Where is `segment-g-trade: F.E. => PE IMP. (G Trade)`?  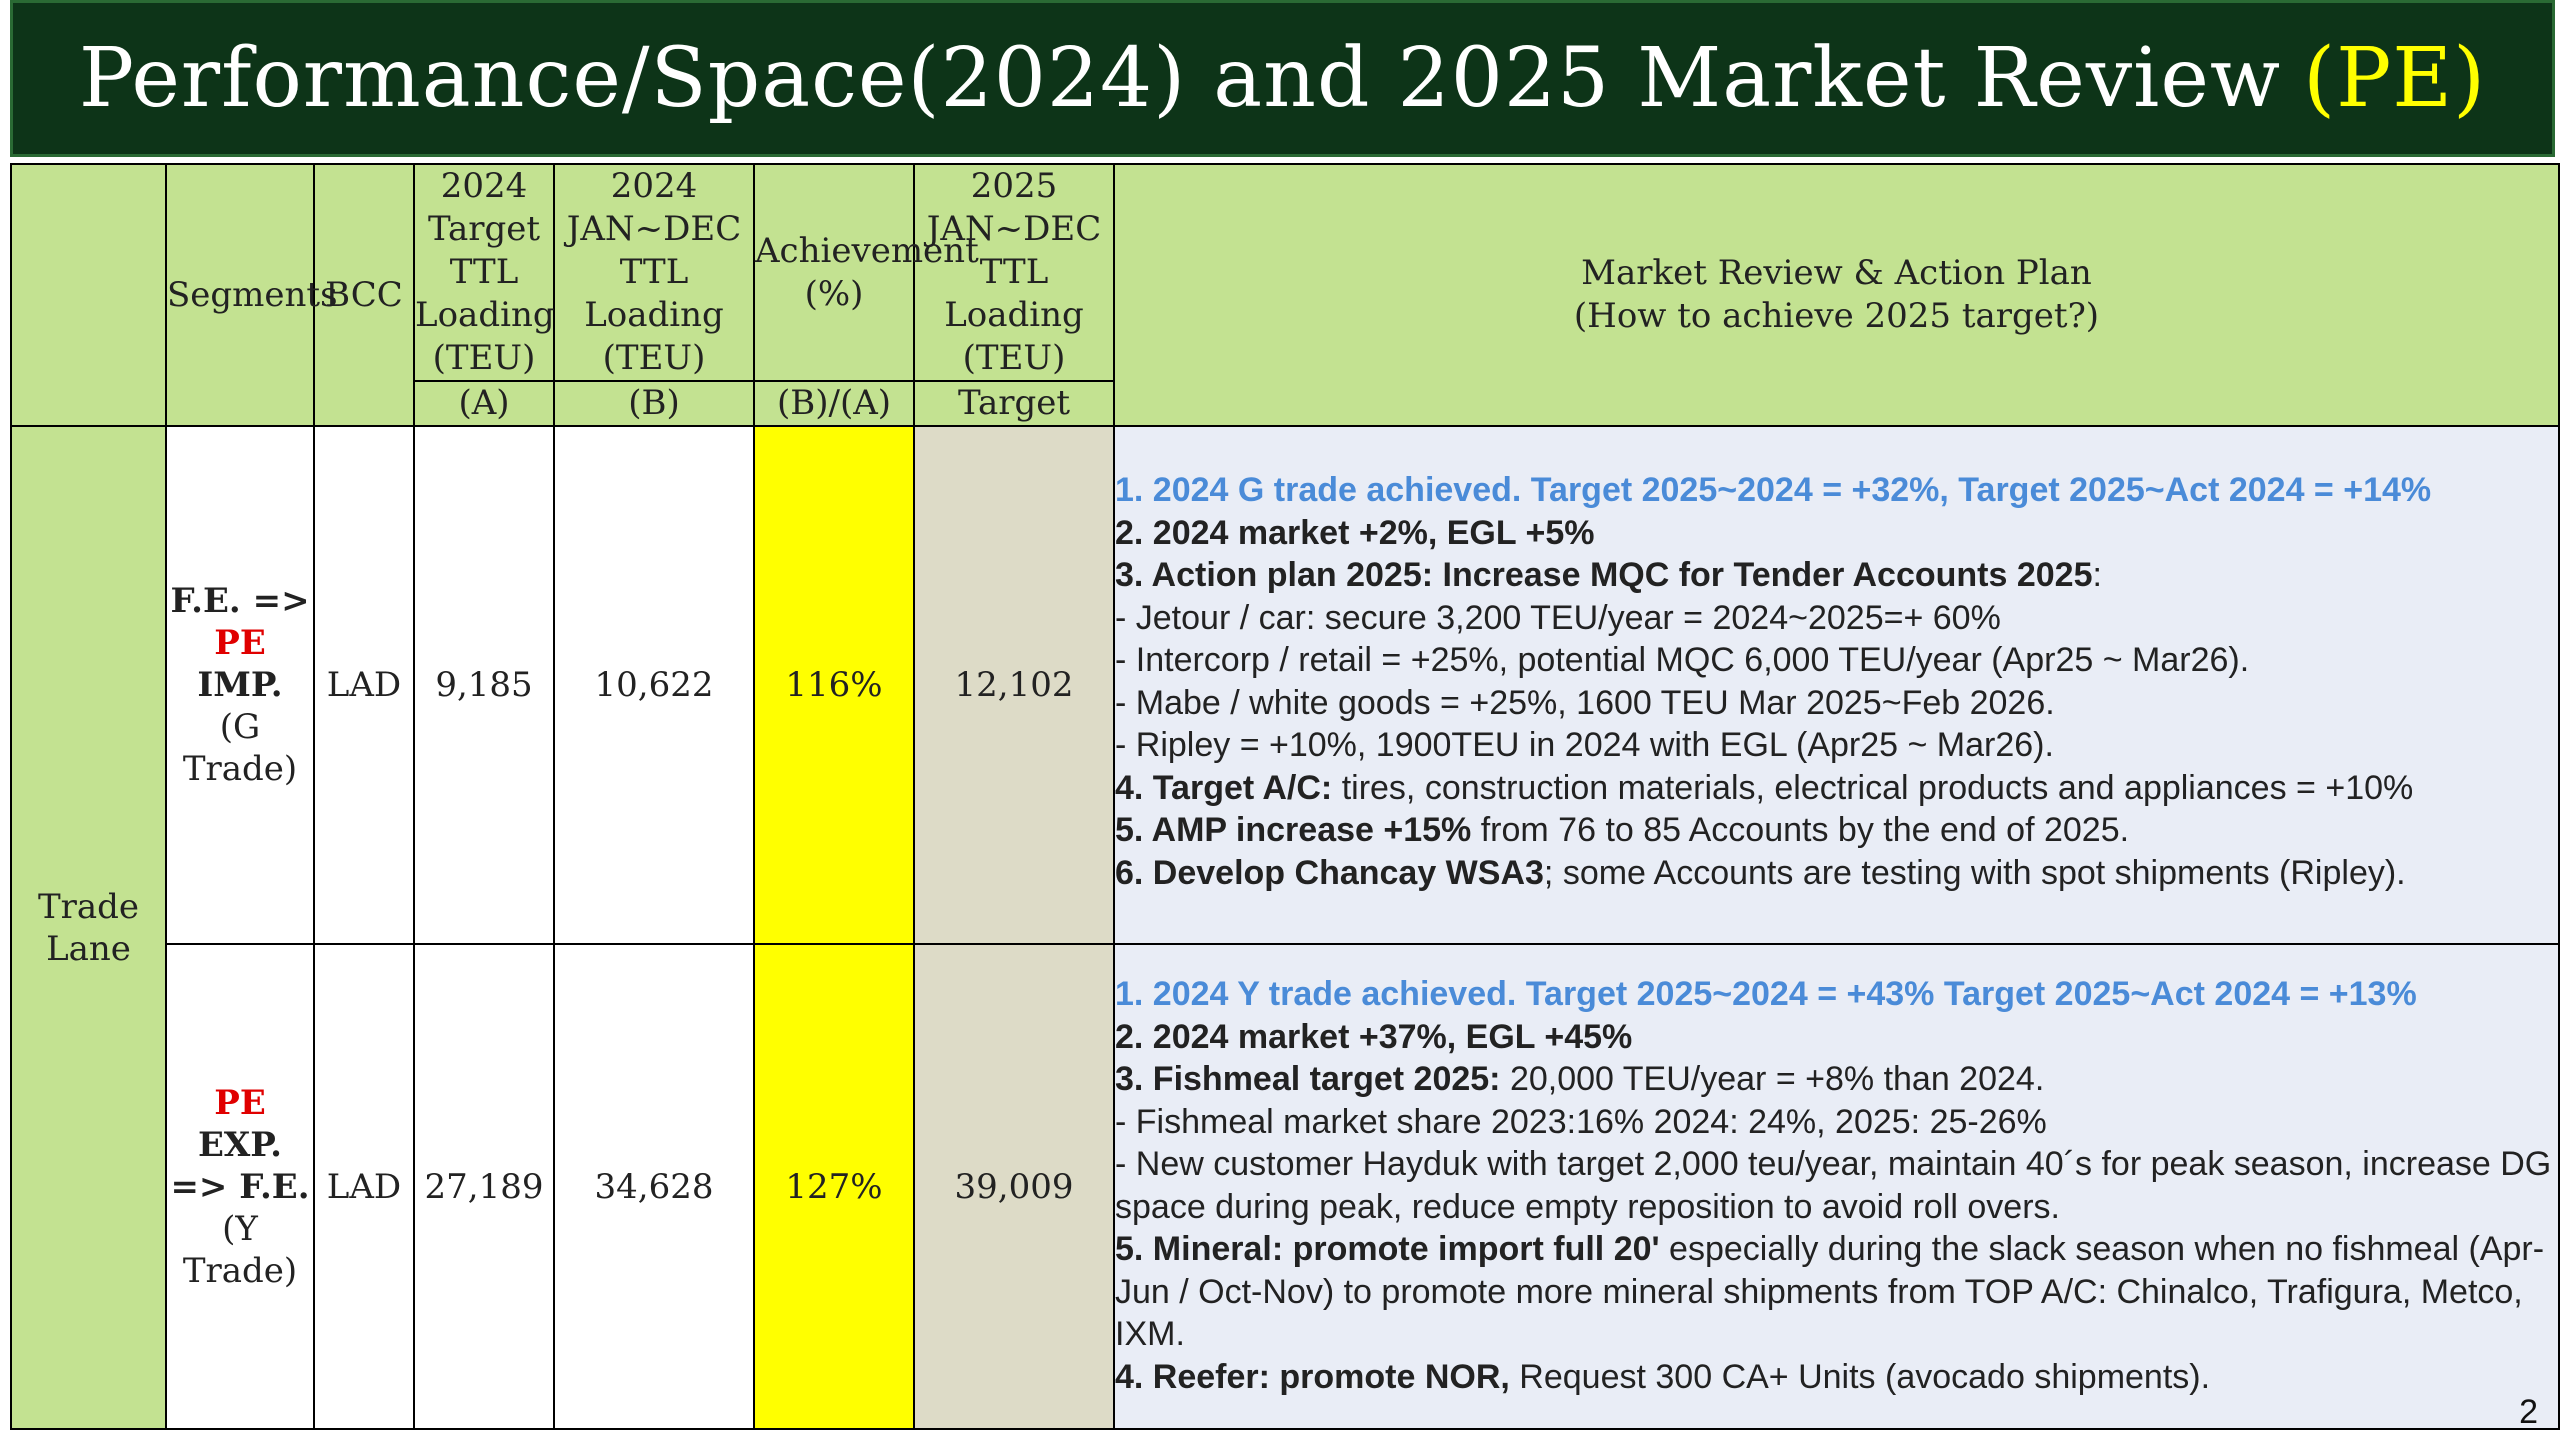
segment-g-trade: F.E. => PE IMP. (G Trade) is located at coordinates (240, 685).